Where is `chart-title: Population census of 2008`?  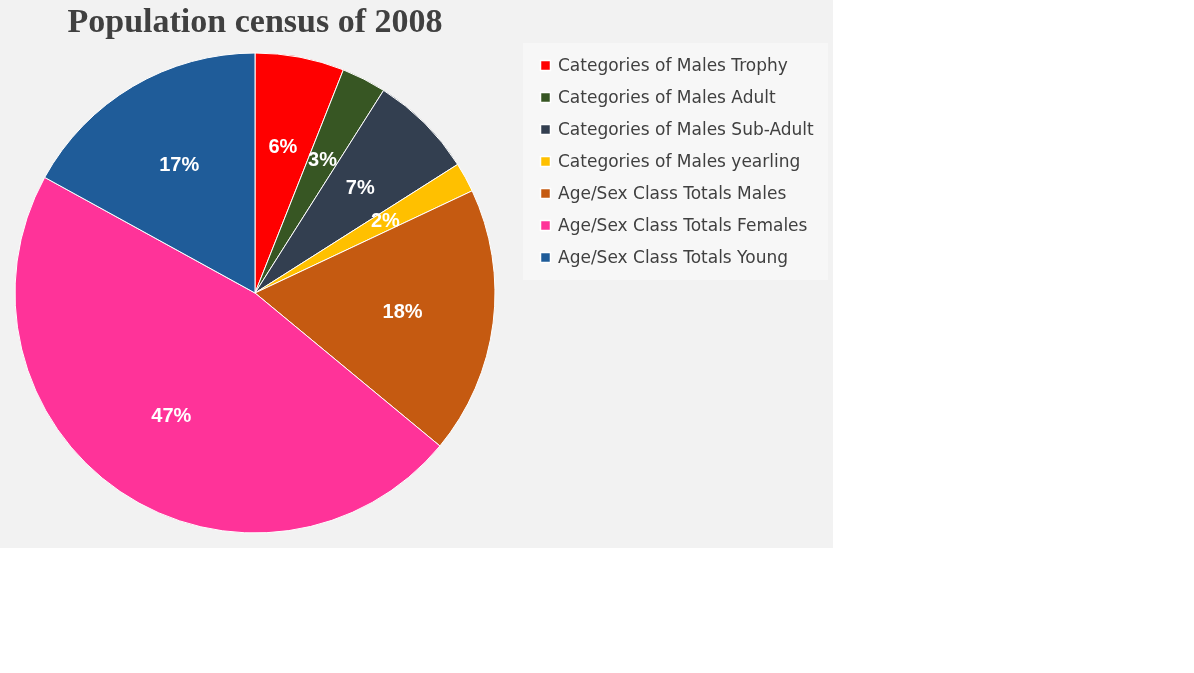 chart-title: Population census of 2008 is located at coordinates (255, 20).